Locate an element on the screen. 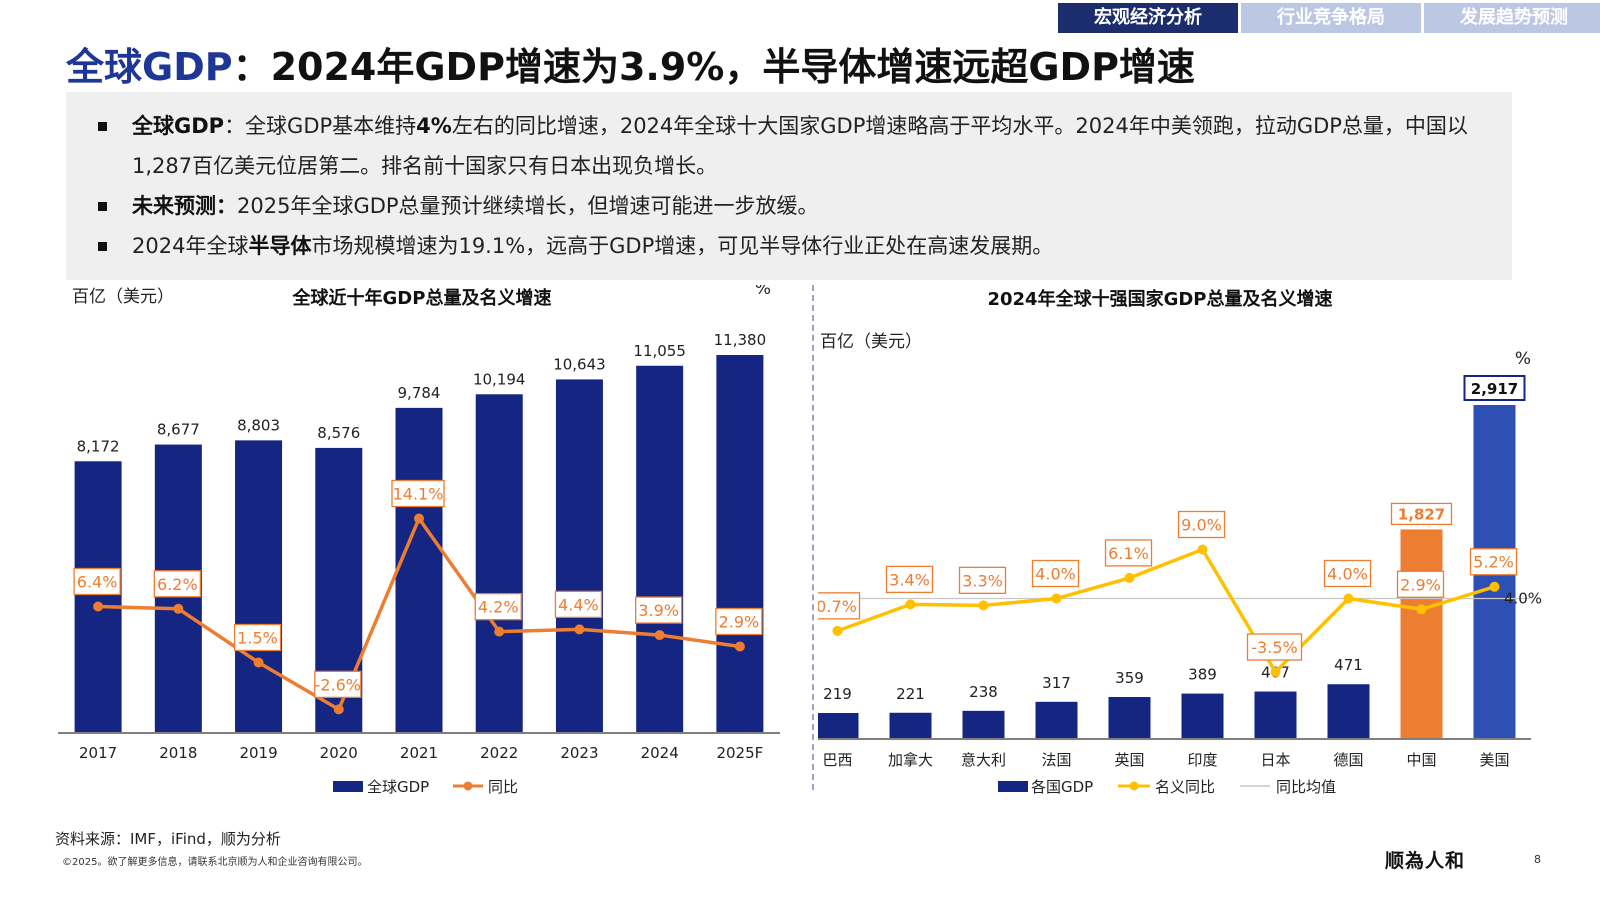 The image size is (1600, 900). x-tick-label: 2025F is located at coordinates (739, 753).